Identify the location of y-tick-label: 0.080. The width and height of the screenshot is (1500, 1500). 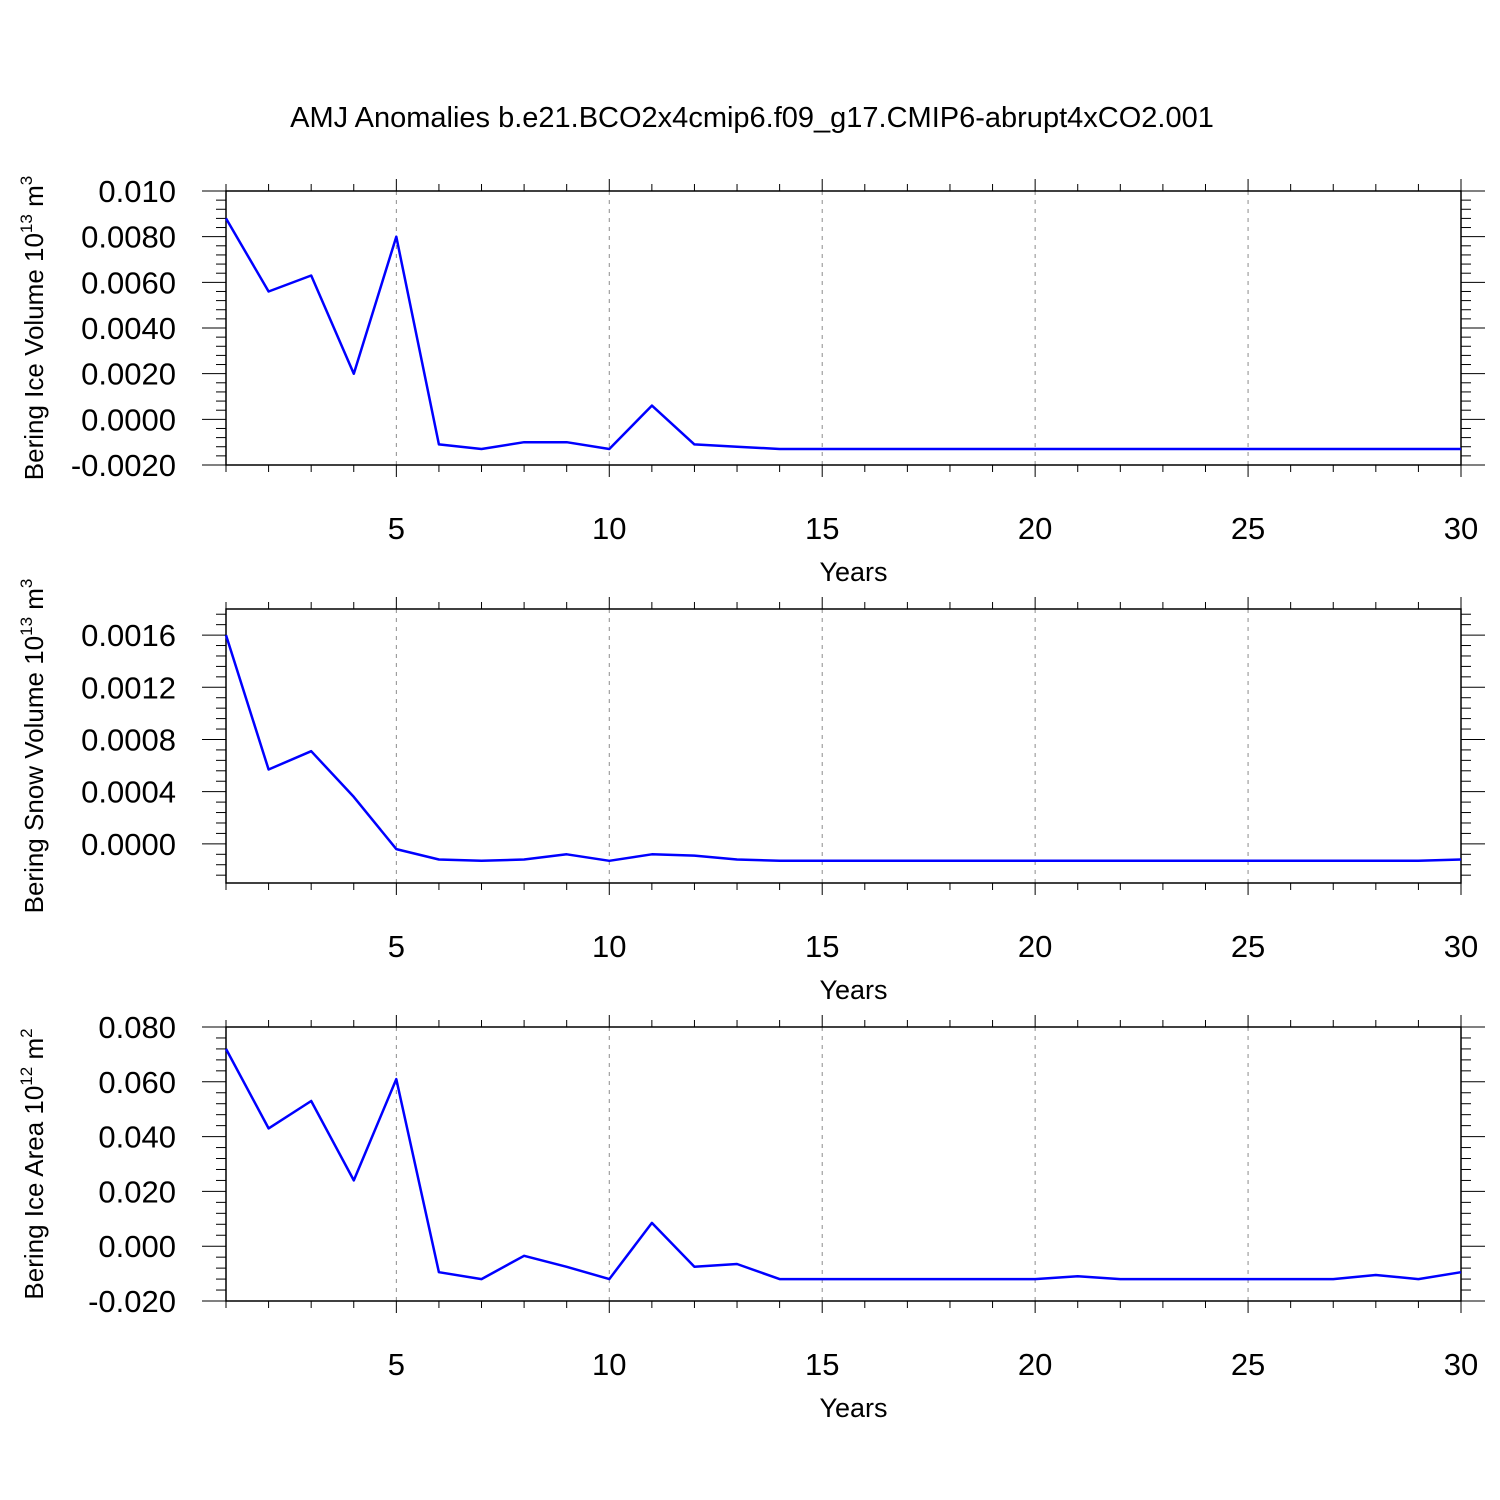
(137, 1027).